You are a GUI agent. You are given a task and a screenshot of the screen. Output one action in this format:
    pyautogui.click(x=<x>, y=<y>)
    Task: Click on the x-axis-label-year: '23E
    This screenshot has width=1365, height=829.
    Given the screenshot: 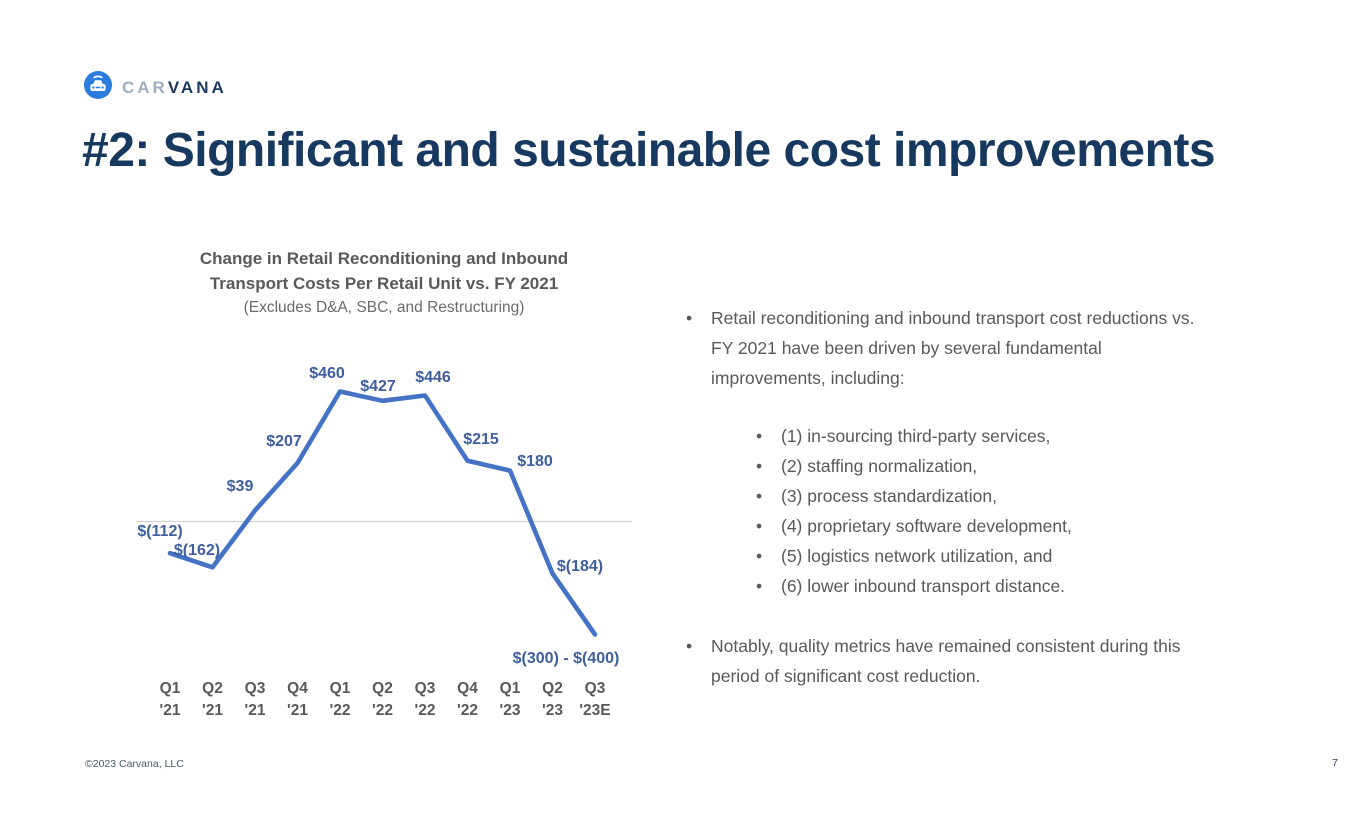 What is the action you would take?
    pyautogui.click(x=594, y=710)
    